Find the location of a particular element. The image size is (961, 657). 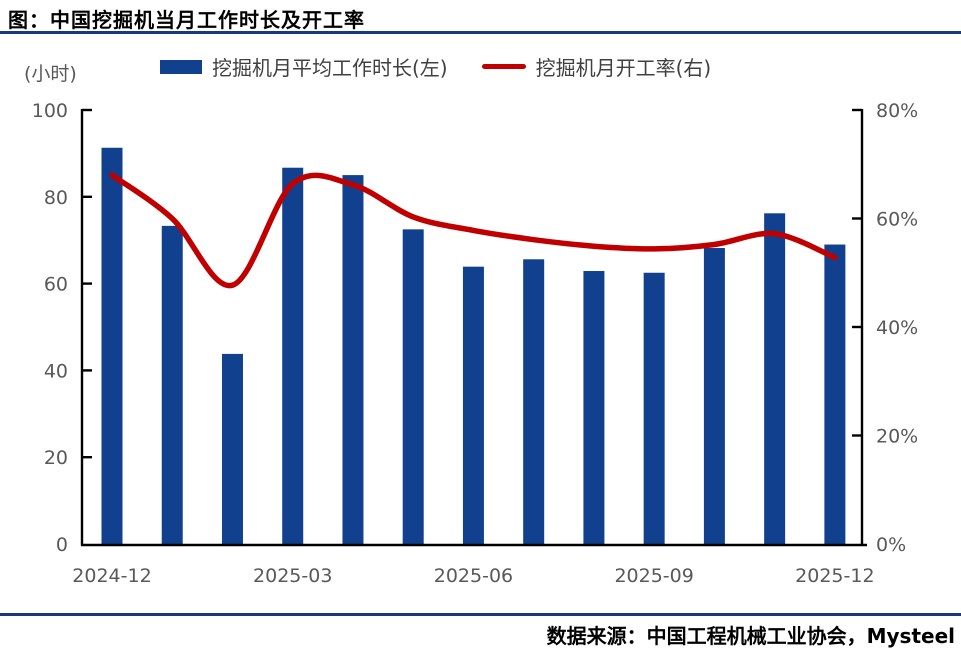

left-axis-tick-label: 40 is located at coordinates (56, 371).